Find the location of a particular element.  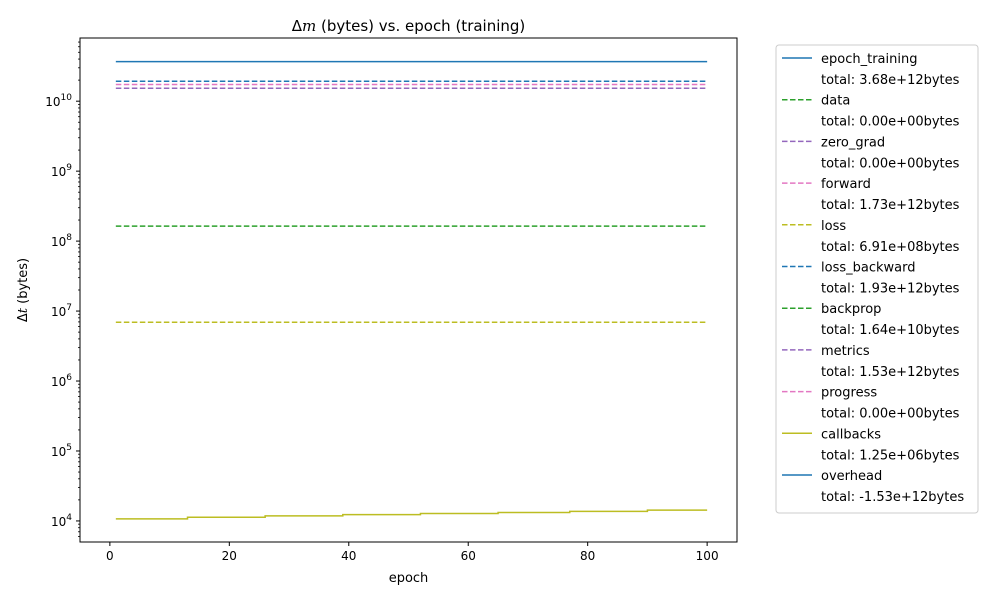

x-tick-label: 0 is located at coordinates (110, 556).